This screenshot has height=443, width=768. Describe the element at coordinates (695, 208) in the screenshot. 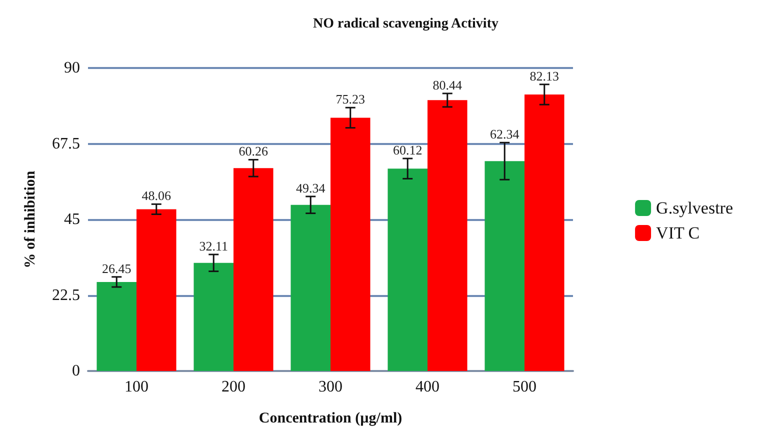

I see `legend-label: G.sylvestre` at that location.